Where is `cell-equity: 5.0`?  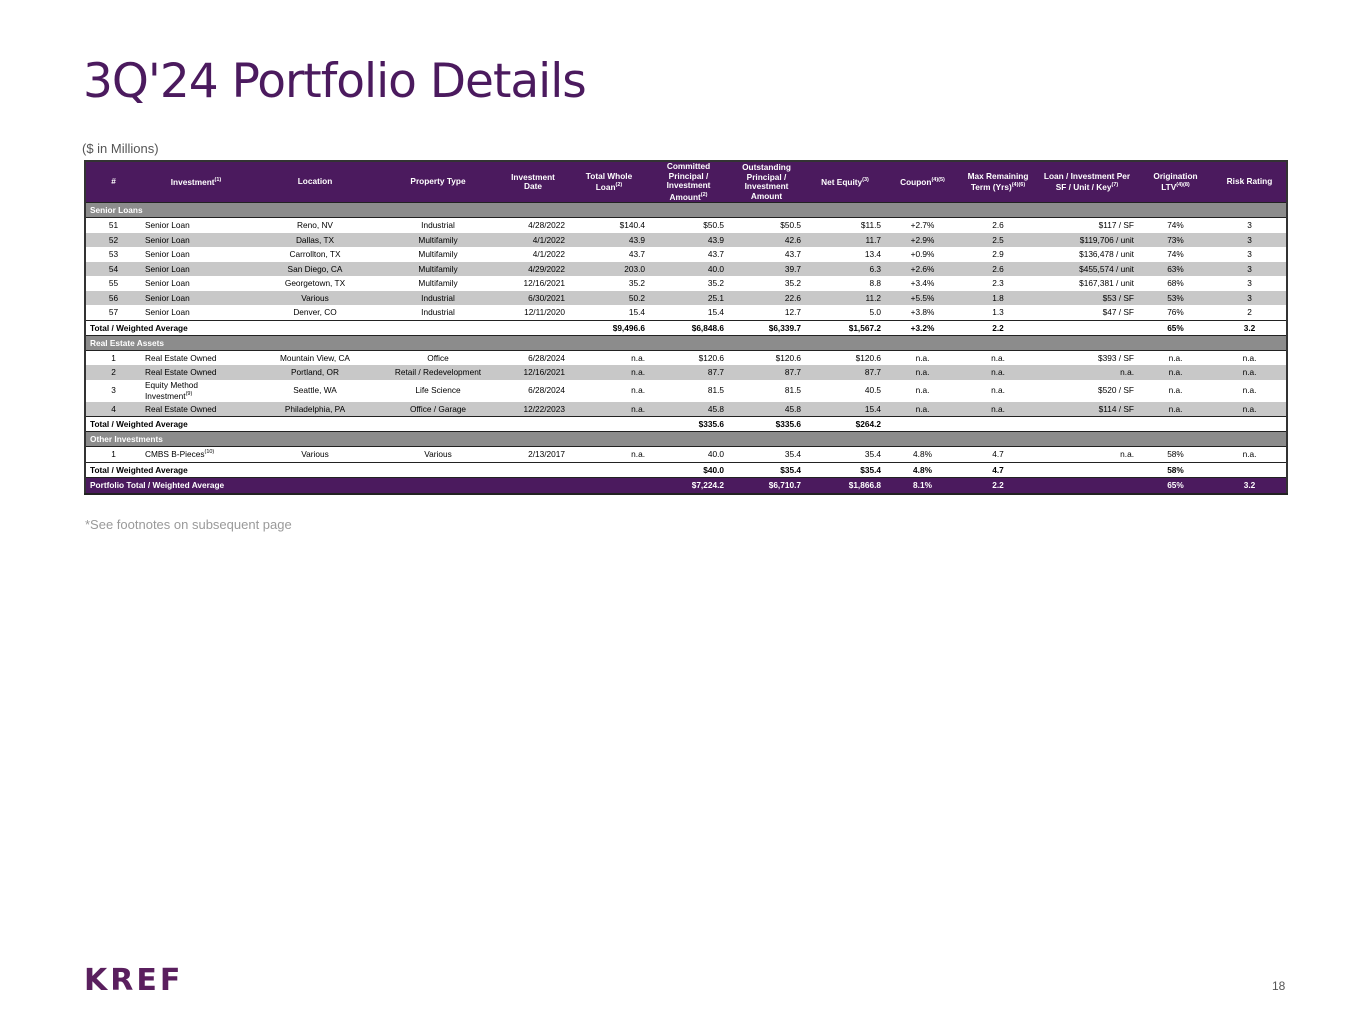 cell-equity: 5.0 is located at coordinates (845, 312).